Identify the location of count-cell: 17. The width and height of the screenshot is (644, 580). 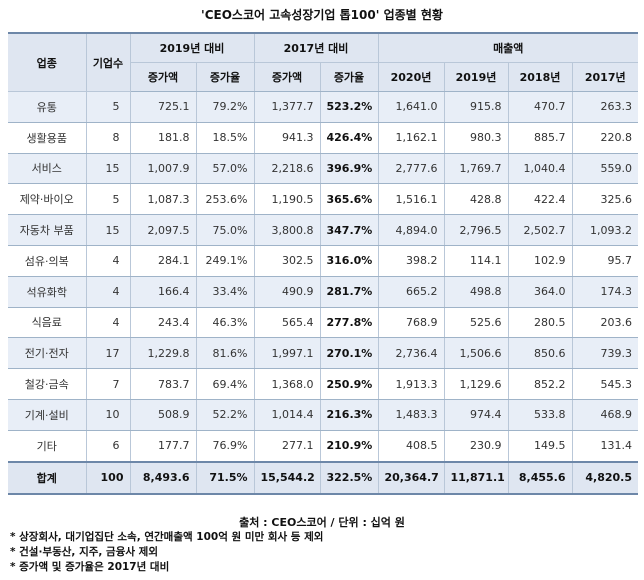
(107, 353).